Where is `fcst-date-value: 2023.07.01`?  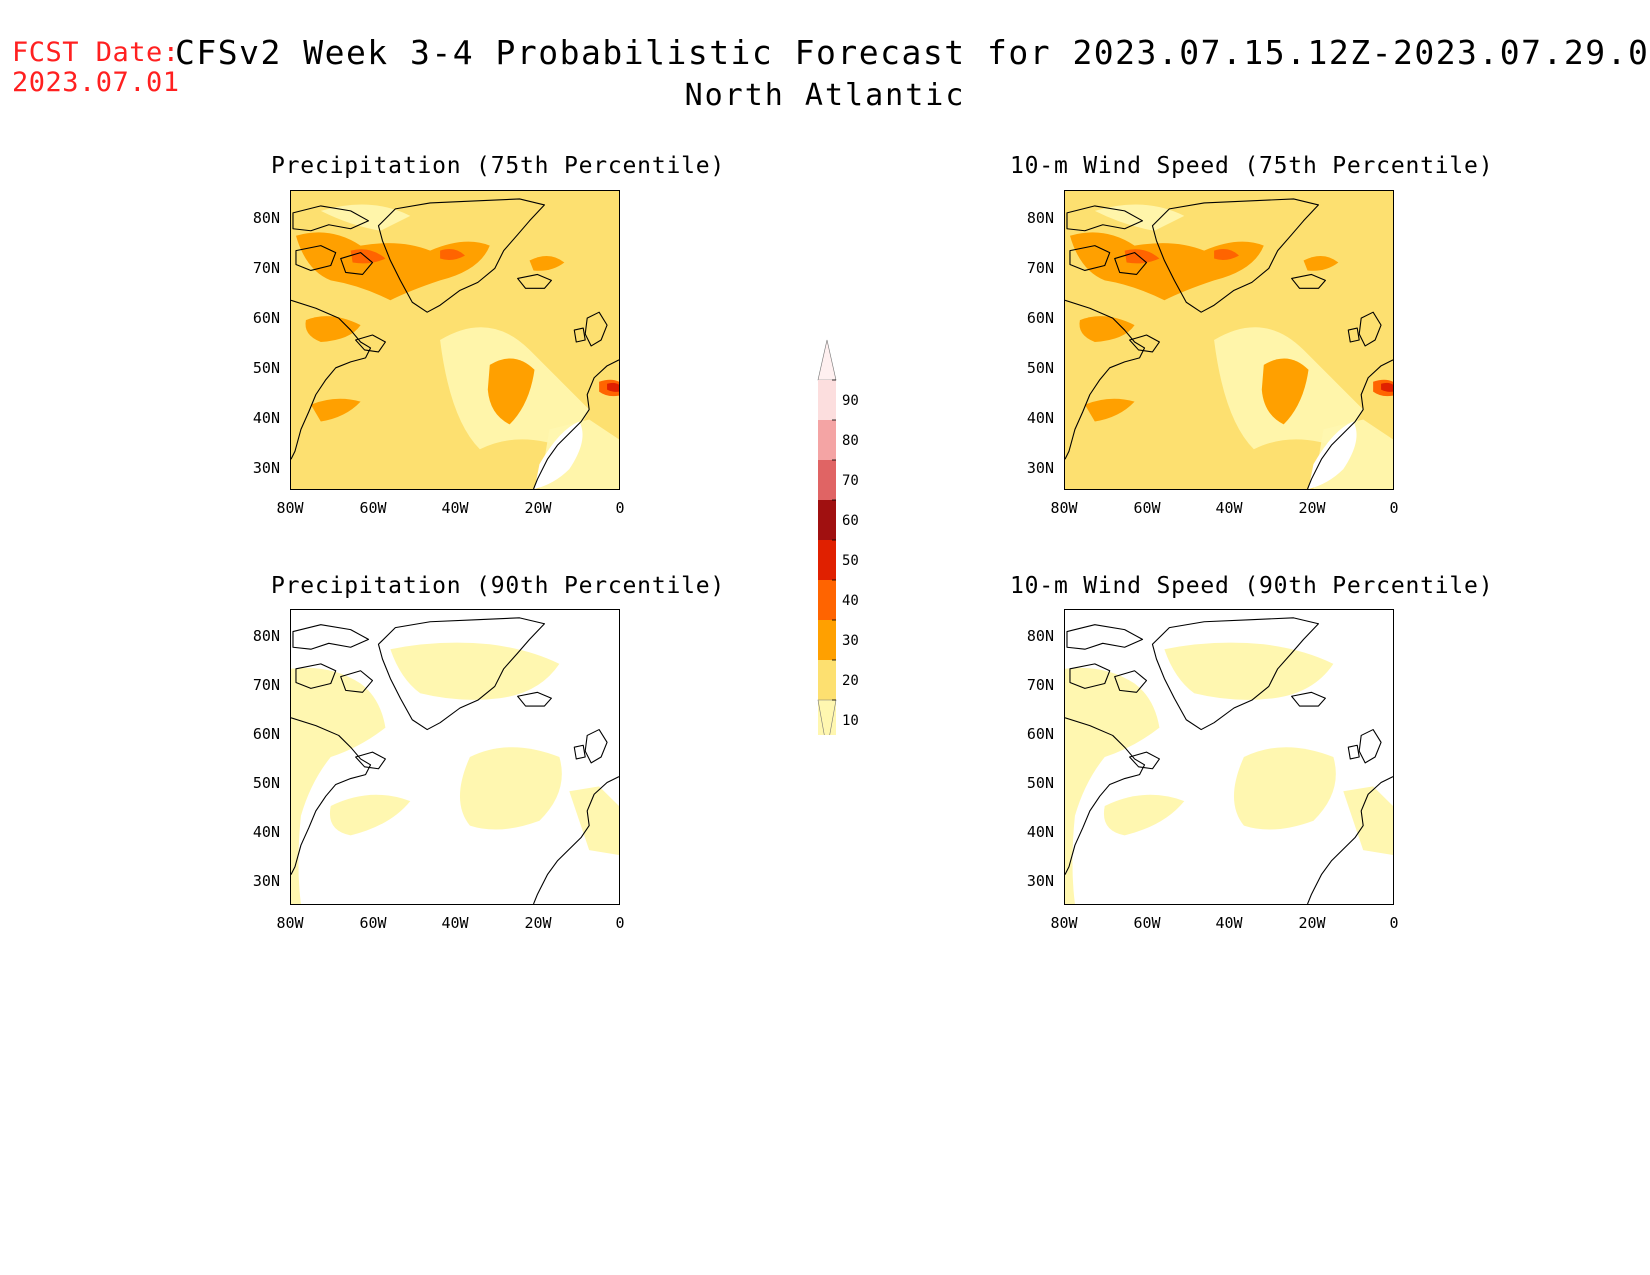
fcst-date-value: 2023.07.01 is located at coordinates (96, 82).